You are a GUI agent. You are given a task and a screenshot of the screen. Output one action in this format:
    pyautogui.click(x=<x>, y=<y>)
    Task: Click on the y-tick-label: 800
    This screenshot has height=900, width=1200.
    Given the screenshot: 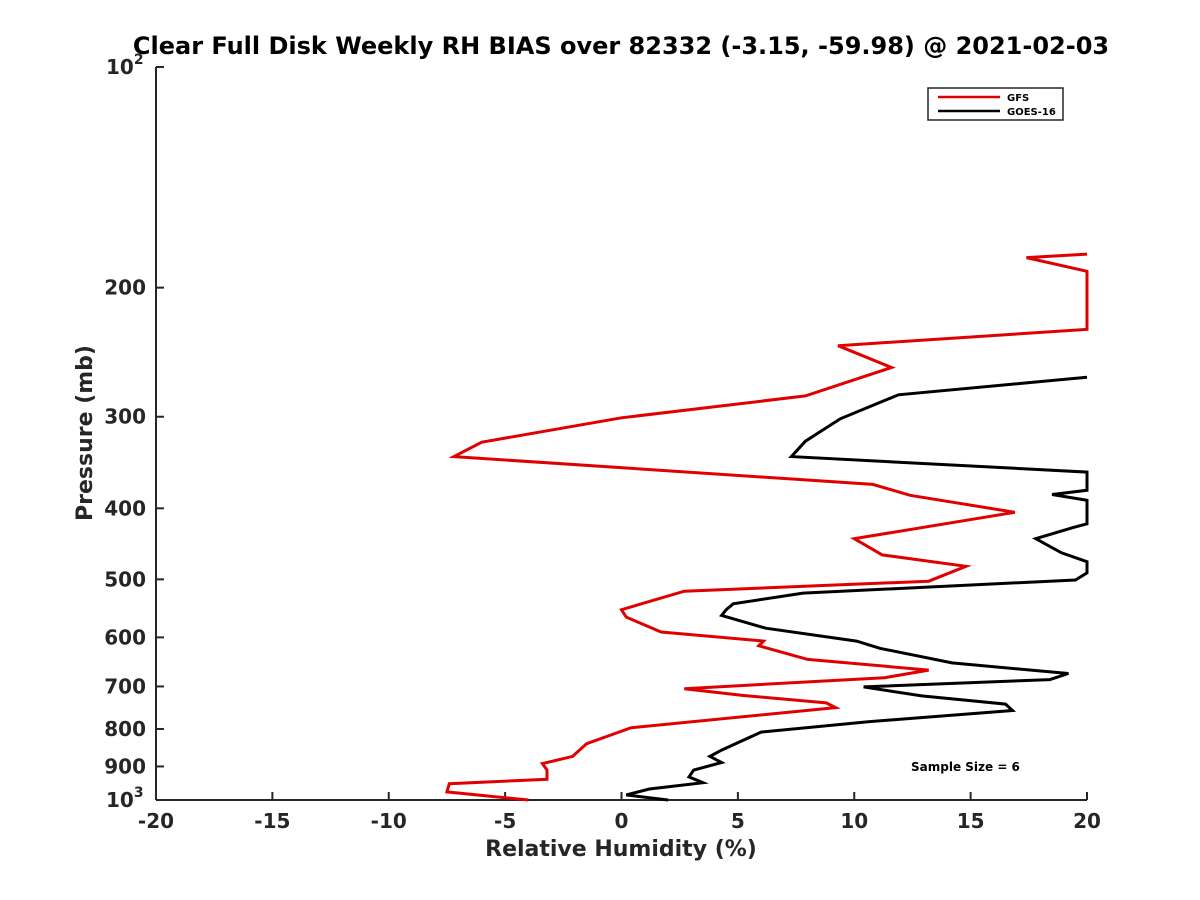 What is the action you would take?
    pyautogui.click(x=125, y=729)
    